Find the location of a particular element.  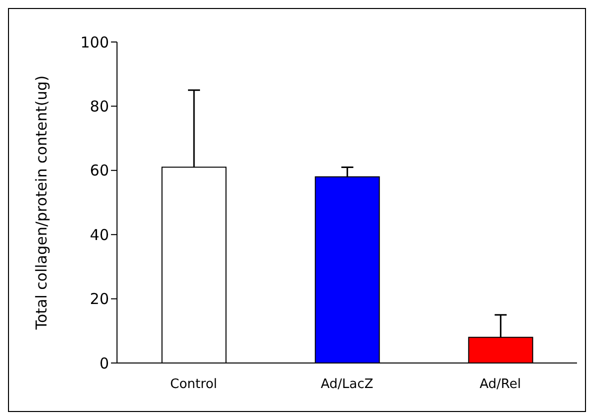

y-tick-label: 100 is located at coordinates (94, 42).